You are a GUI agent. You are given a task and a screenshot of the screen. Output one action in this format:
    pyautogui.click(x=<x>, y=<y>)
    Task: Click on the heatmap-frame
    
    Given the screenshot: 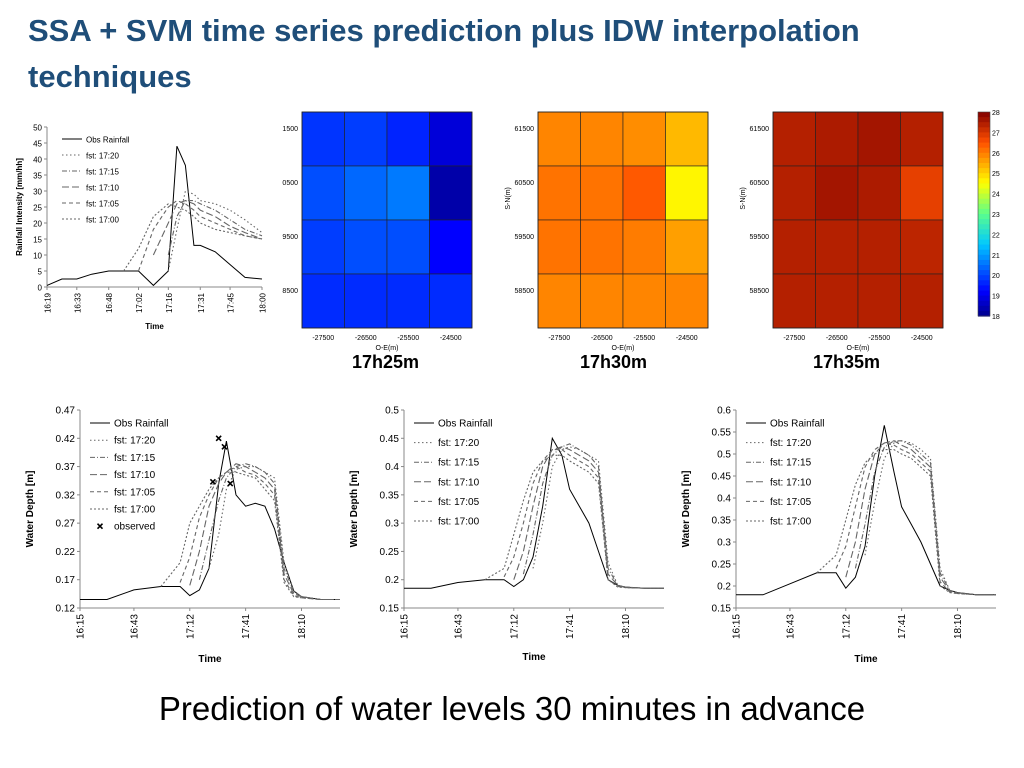 What is the action you would take?
    pyautogui.click(x=387, y=220)
    